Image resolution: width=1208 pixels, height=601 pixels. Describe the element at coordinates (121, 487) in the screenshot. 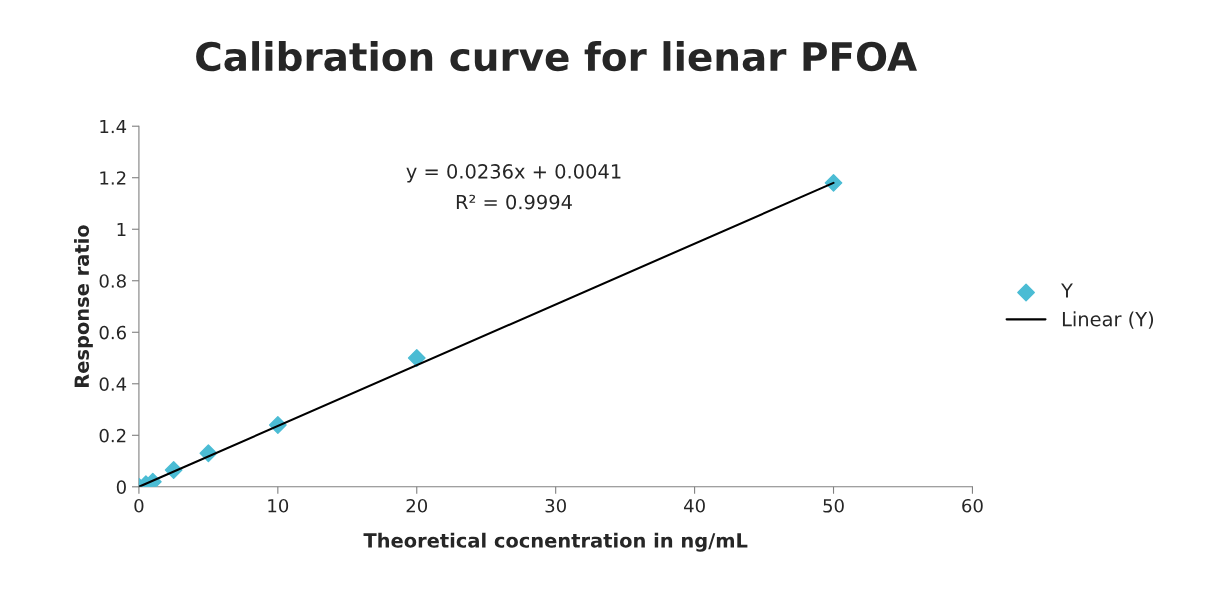

I see `y-tick-label: 0` at that location.